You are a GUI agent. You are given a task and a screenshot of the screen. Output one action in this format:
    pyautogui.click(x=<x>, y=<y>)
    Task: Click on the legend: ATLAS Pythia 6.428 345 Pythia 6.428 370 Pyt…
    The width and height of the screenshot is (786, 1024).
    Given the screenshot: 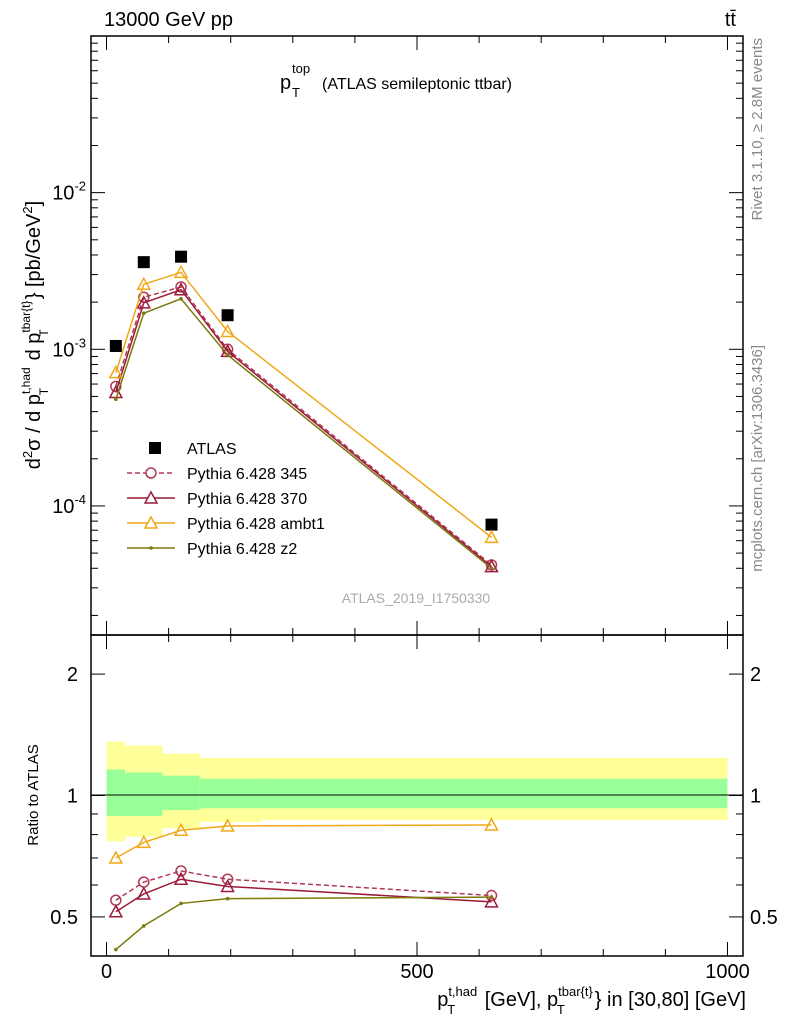 What is the action you would take?
    pyautogui.click(x=226, y=499)
    